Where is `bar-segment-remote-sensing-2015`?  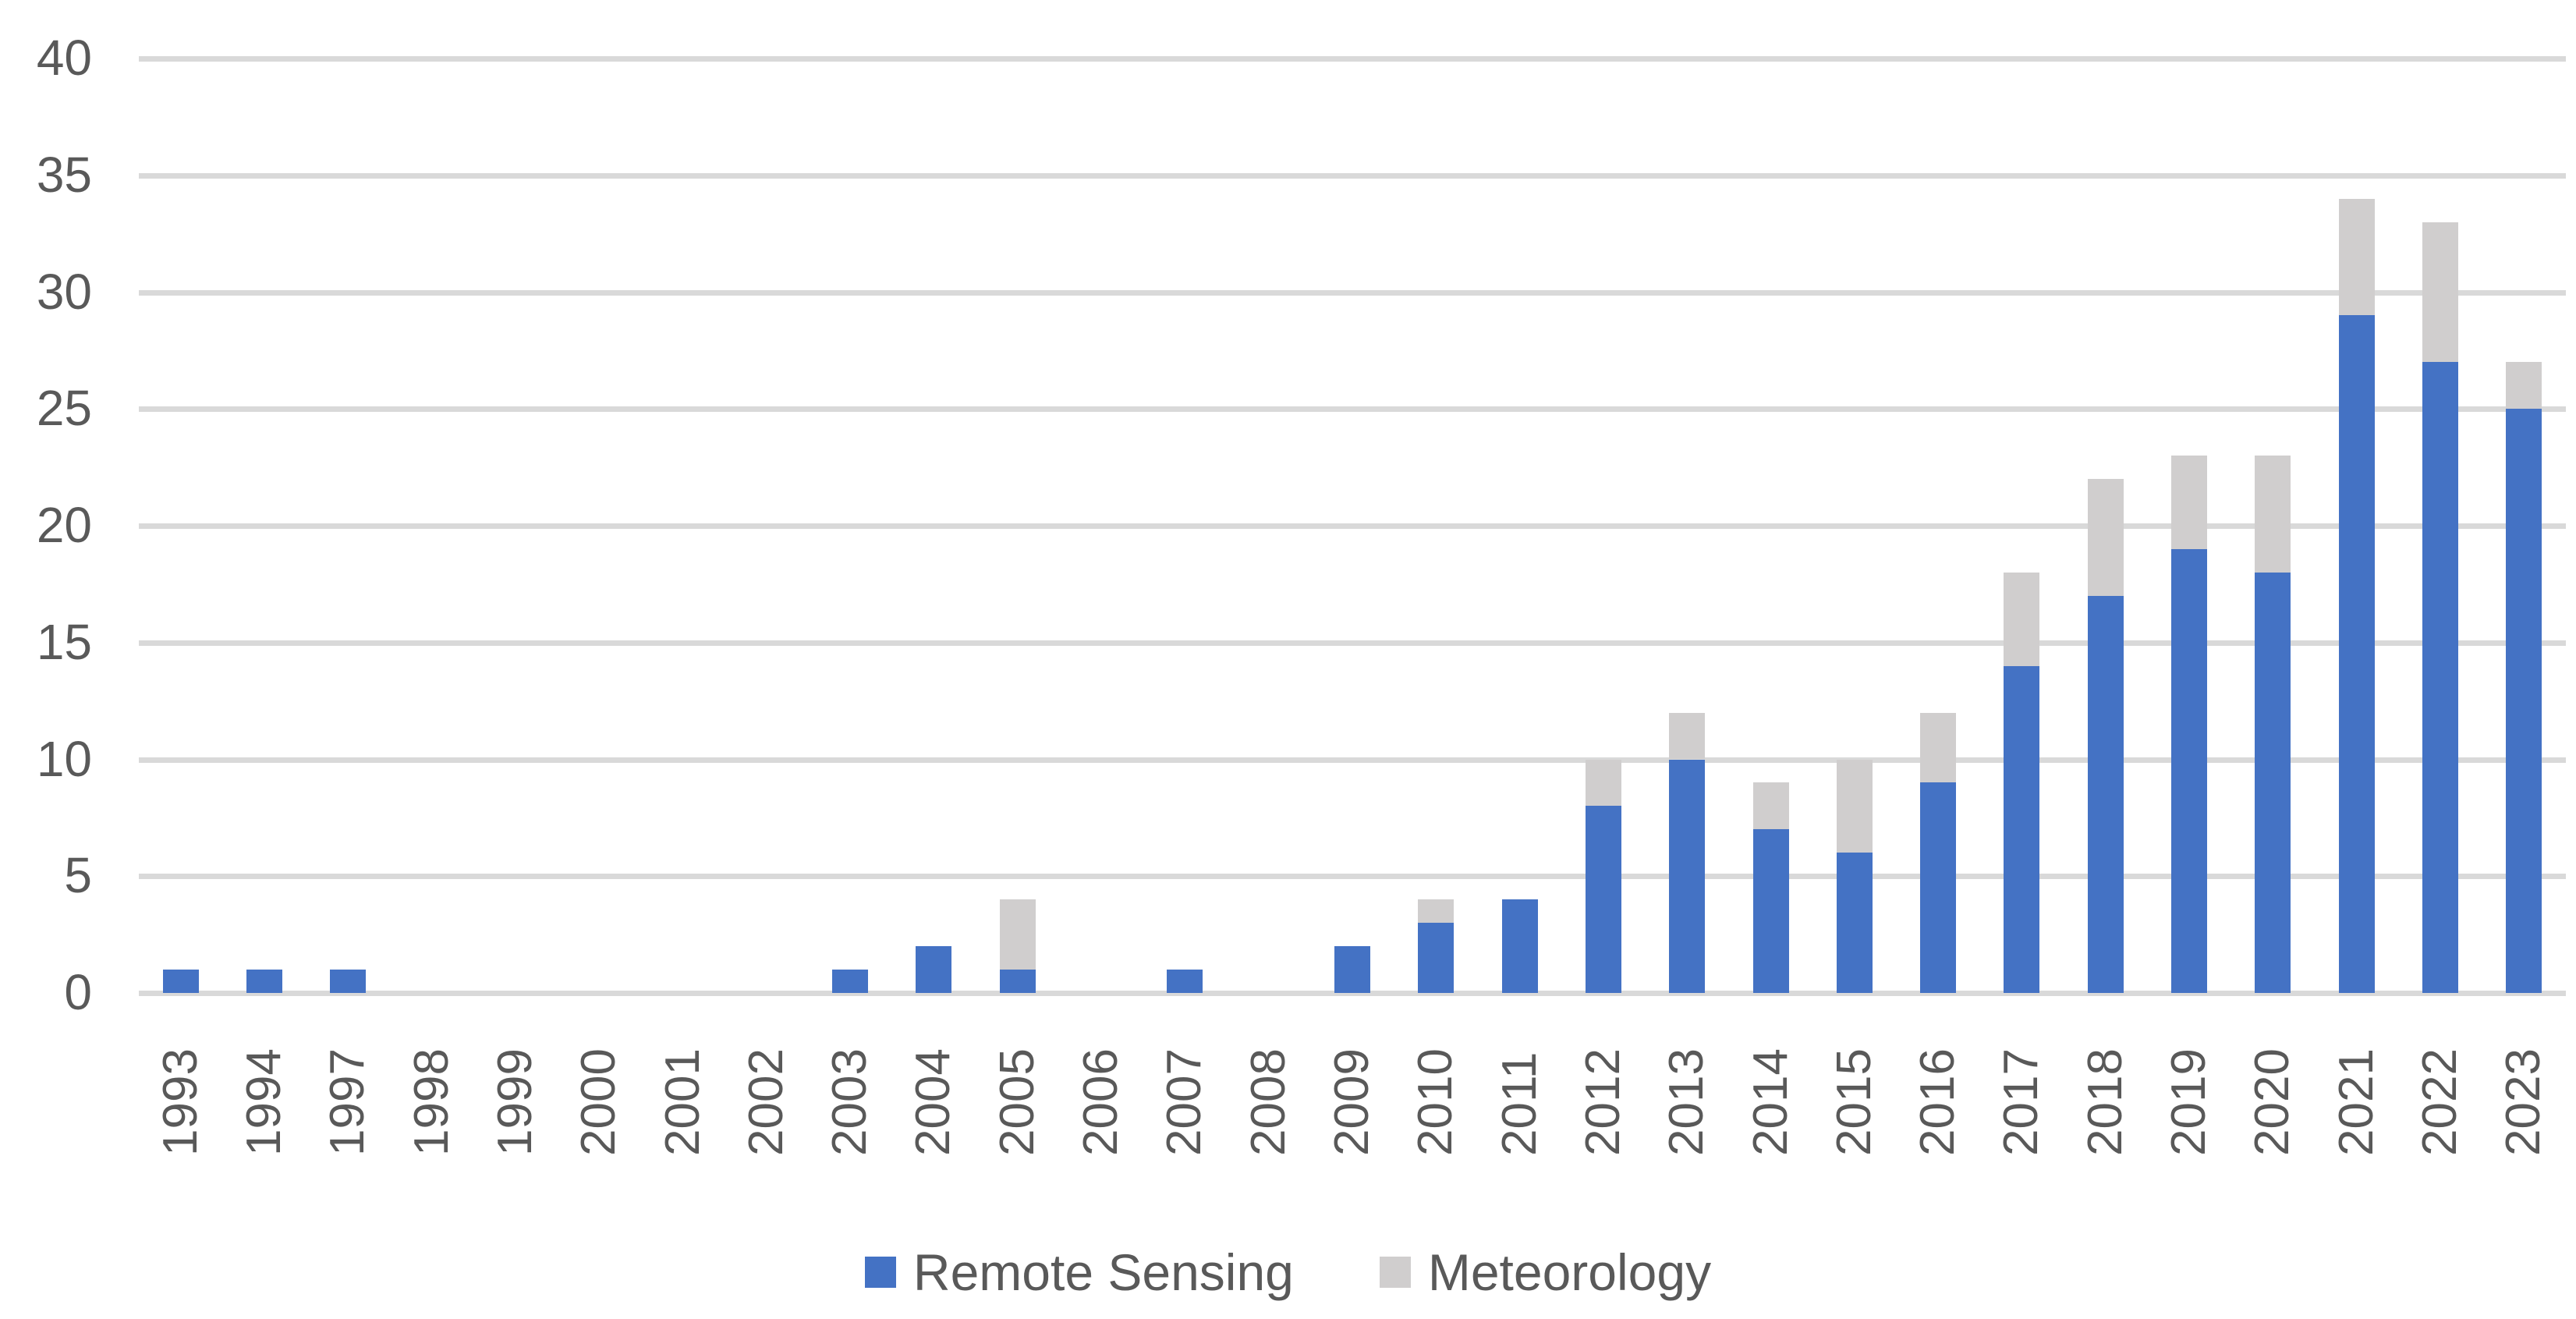 bar-segment-remote-sensing-2015 is located at coordinates (1854, 923).